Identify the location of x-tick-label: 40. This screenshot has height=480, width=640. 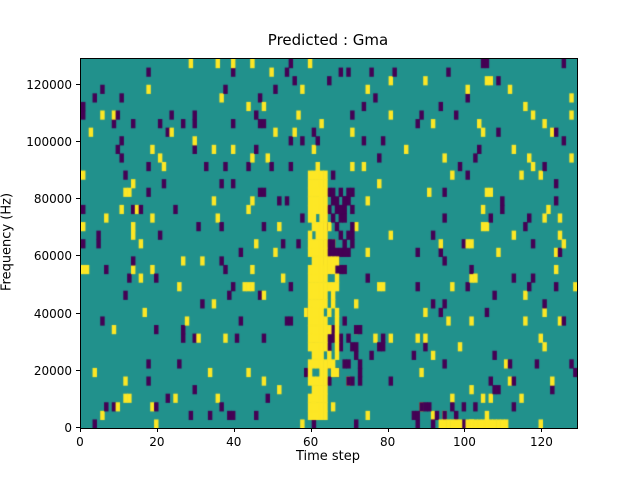
(234, 442).